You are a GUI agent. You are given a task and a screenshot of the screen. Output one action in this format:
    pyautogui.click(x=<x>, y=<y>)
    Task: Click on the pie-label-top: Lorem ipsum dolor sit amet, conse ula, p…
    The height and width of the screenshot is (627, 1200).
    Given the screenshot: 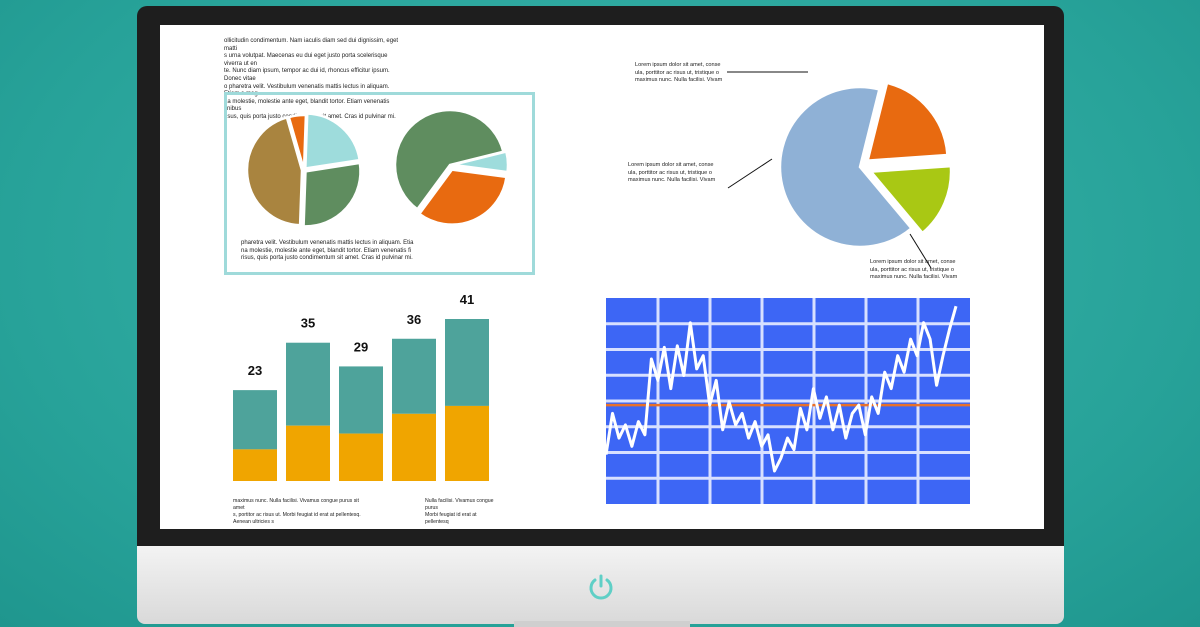 What is the action you would take?
    pyautogui.click(x=679, y=73)
    